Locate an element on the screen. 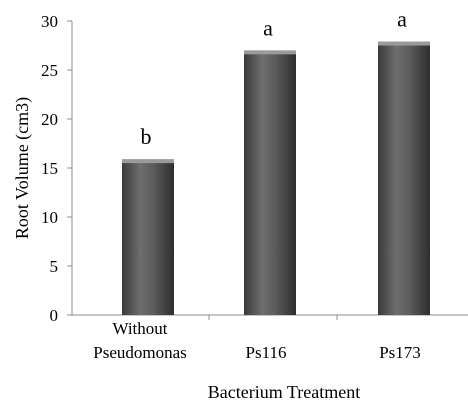 This screenshot has height=404, width=468. y-axis: 0 5 10 15 20 25 30 is located at coordinates (57, 168).